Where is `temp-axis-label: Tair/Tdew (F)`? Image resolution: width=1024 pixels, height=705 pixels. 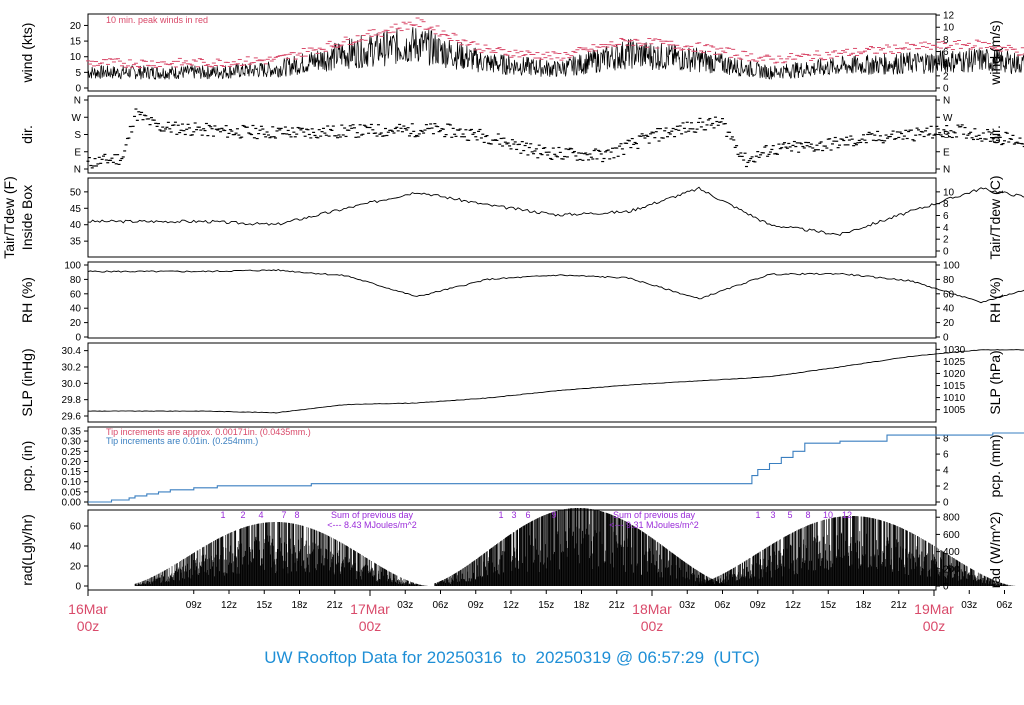
temp-axis-label: Tair/Tdew (F) is located at coordinates (9, 217).